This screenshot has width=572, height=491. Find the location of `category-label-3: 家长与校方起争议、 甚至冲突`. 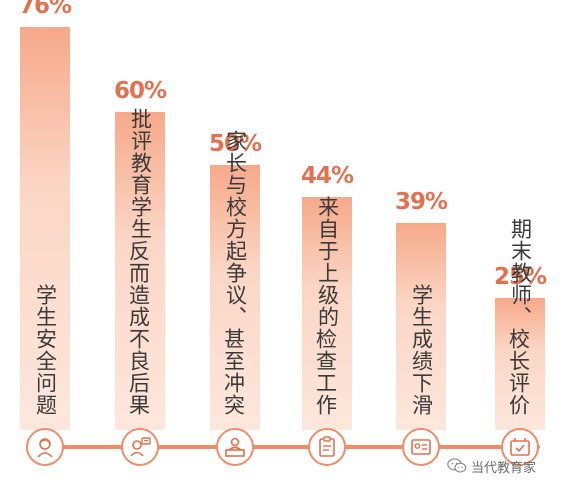

category-label-3: 家长与校方起争议、 甚至冲突 is located at coordinates (235, 273).